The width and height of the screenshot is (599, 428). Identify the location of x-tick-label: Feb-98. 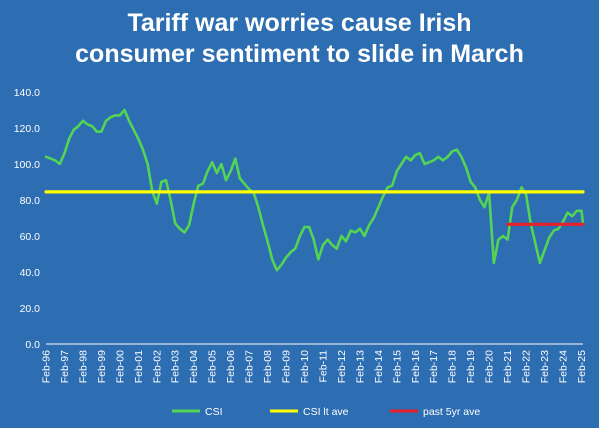
(83, 366).